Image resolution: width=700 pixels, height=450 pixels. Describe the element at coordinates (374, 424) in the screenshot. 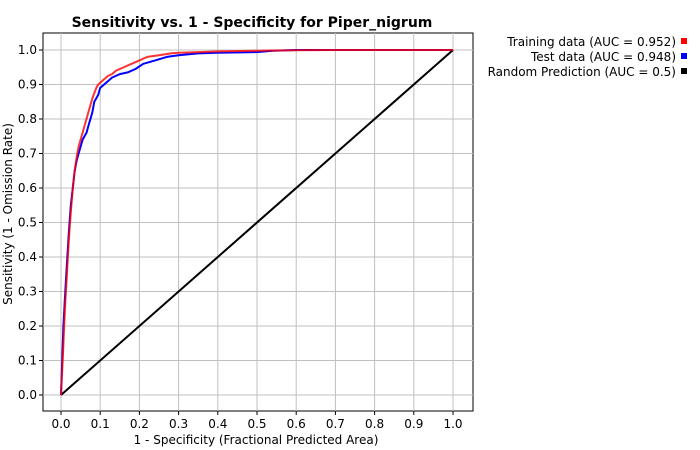

I see `x-tick-label: 0.8` at that location.